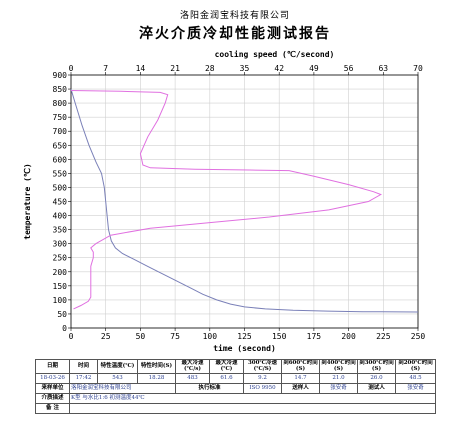 This screenshot has width=470, height=428. I want to click on y-tick-label: 900, so click(60, 75).